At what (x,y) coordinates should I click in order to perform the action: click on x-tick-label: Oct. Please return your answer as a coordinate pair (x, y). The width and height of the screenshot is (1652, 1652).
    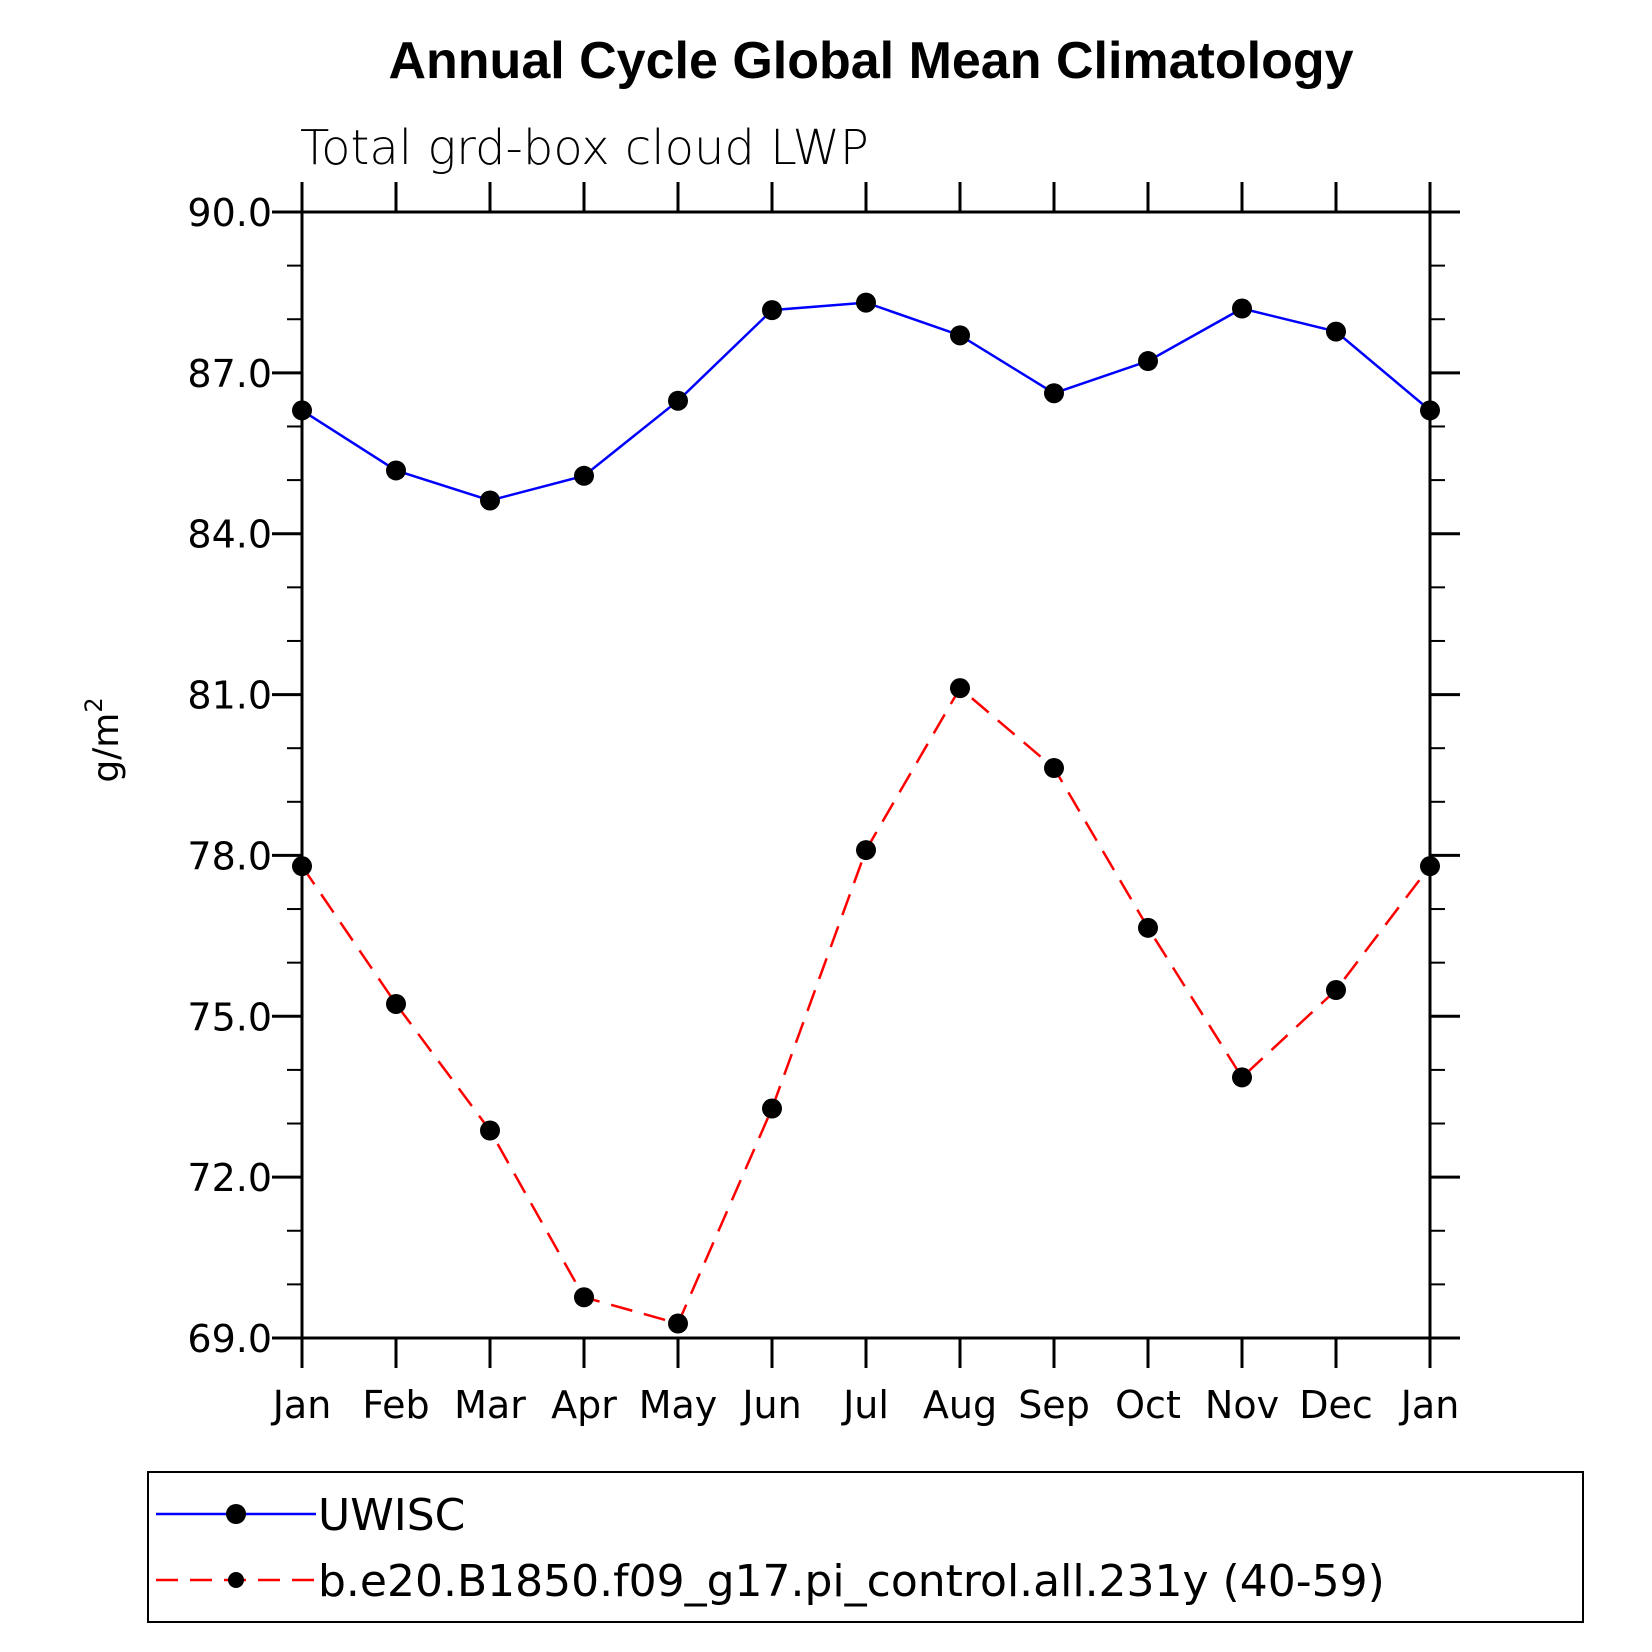
    Looking at the image, I should click on (1148, 1405).